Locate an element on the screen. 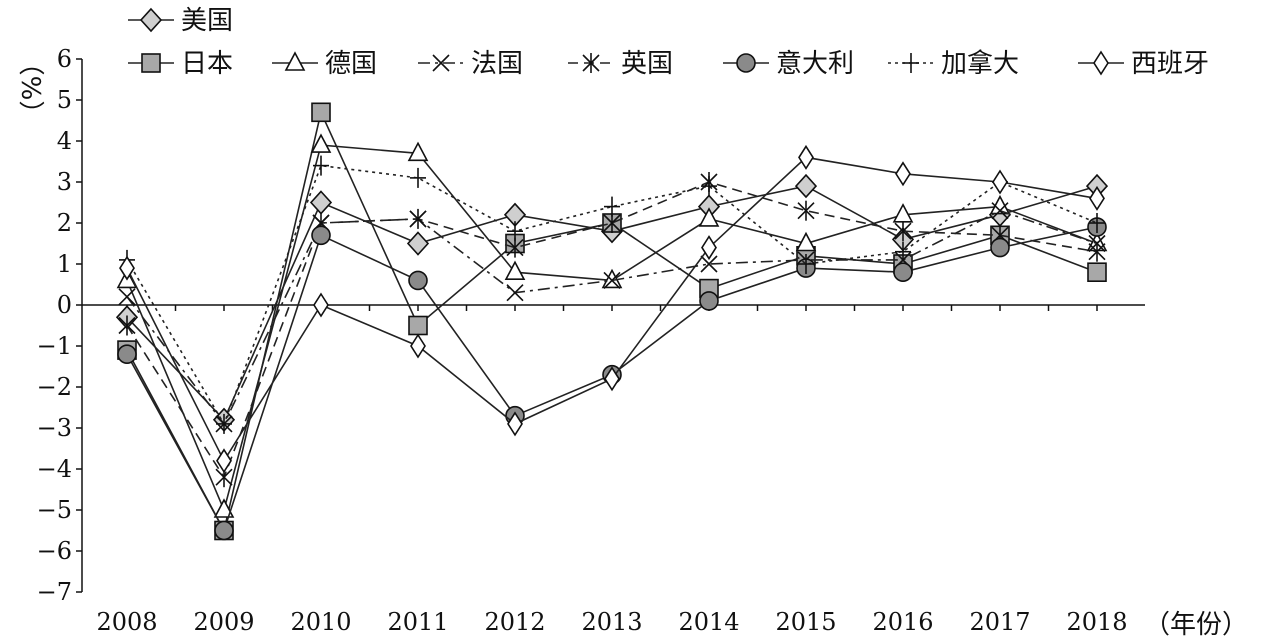 The image size is (1262, 642). x-axis-label: （年份） is located at coordinates (1196, 625).